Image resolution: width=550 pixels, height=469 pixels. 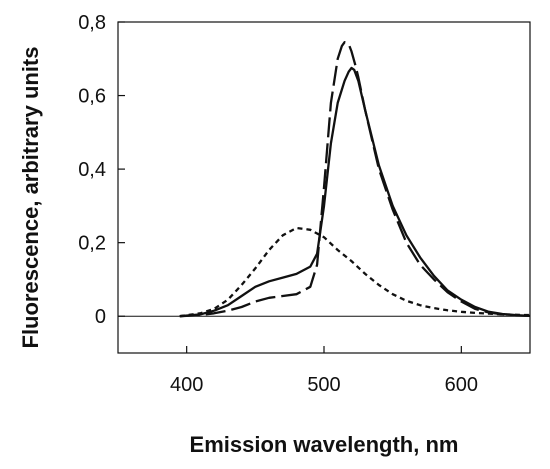 I want to click on y-tick-label: 0,2, so click(x=92, y=244).